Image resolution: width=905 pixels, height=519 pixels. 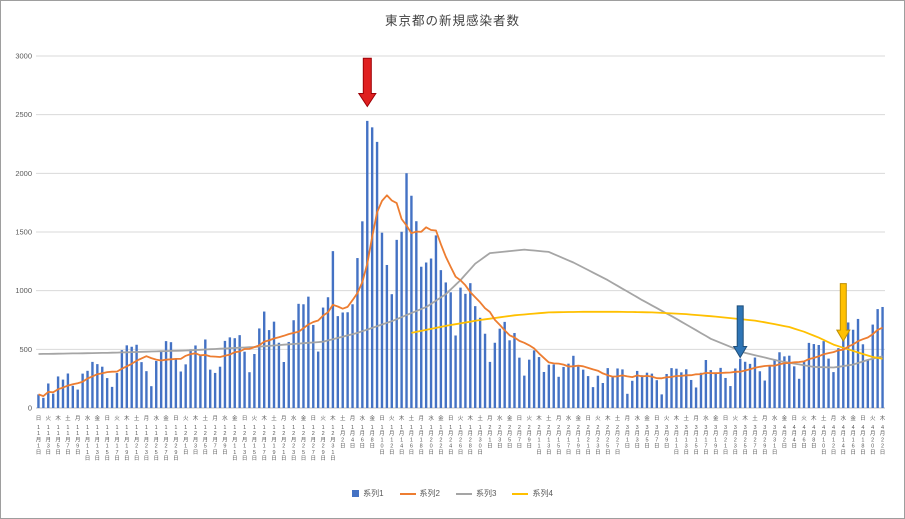 What do you see at coordinates (356, 493) in the screenshot?
I see `legend-bar-marker-icon` at bounding box center [356, 493].